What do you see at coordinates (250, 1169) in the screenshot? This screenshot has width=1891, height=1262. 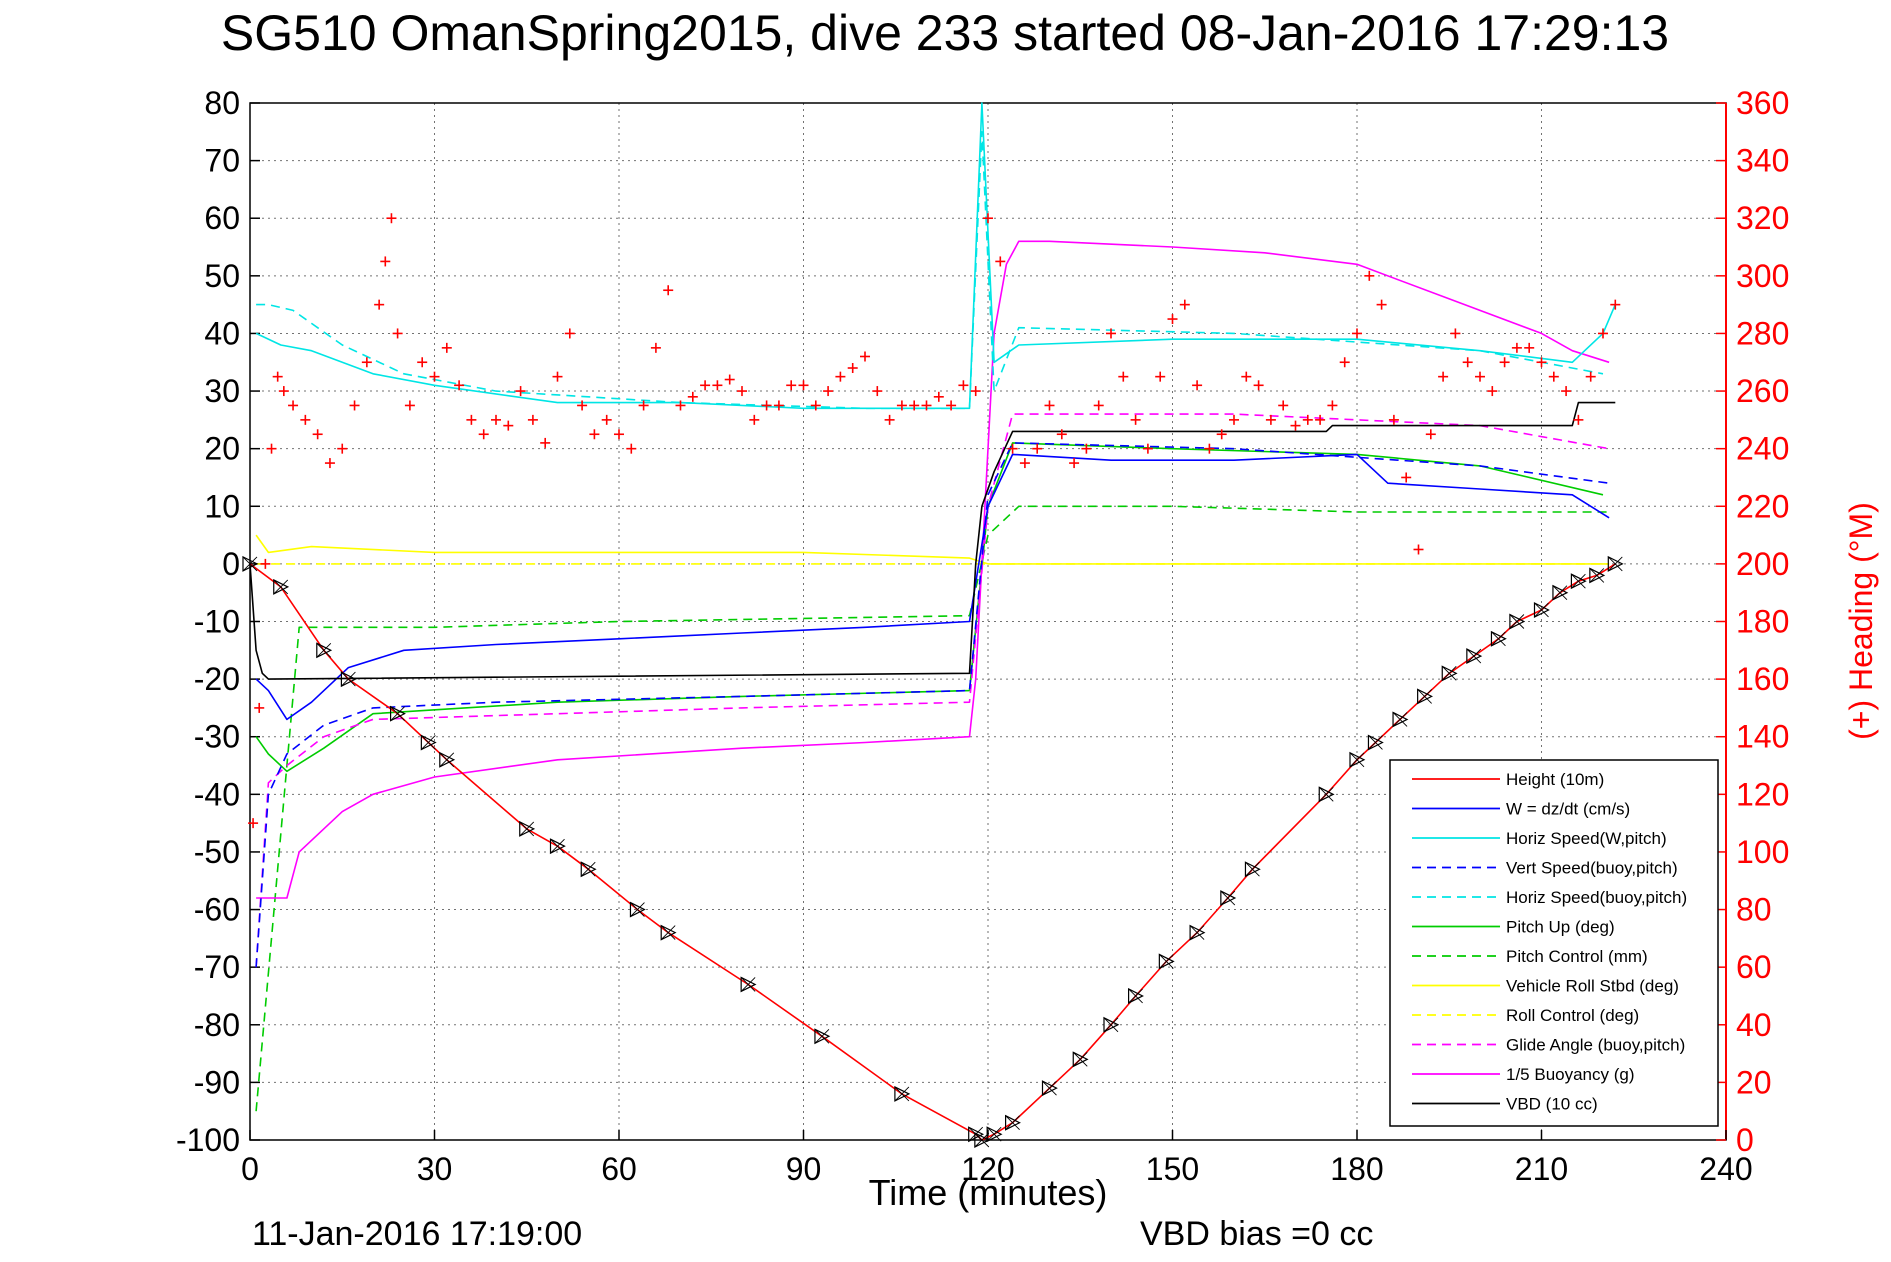 I see `x-tick-label: 0` at bounding box center [250, 1169].